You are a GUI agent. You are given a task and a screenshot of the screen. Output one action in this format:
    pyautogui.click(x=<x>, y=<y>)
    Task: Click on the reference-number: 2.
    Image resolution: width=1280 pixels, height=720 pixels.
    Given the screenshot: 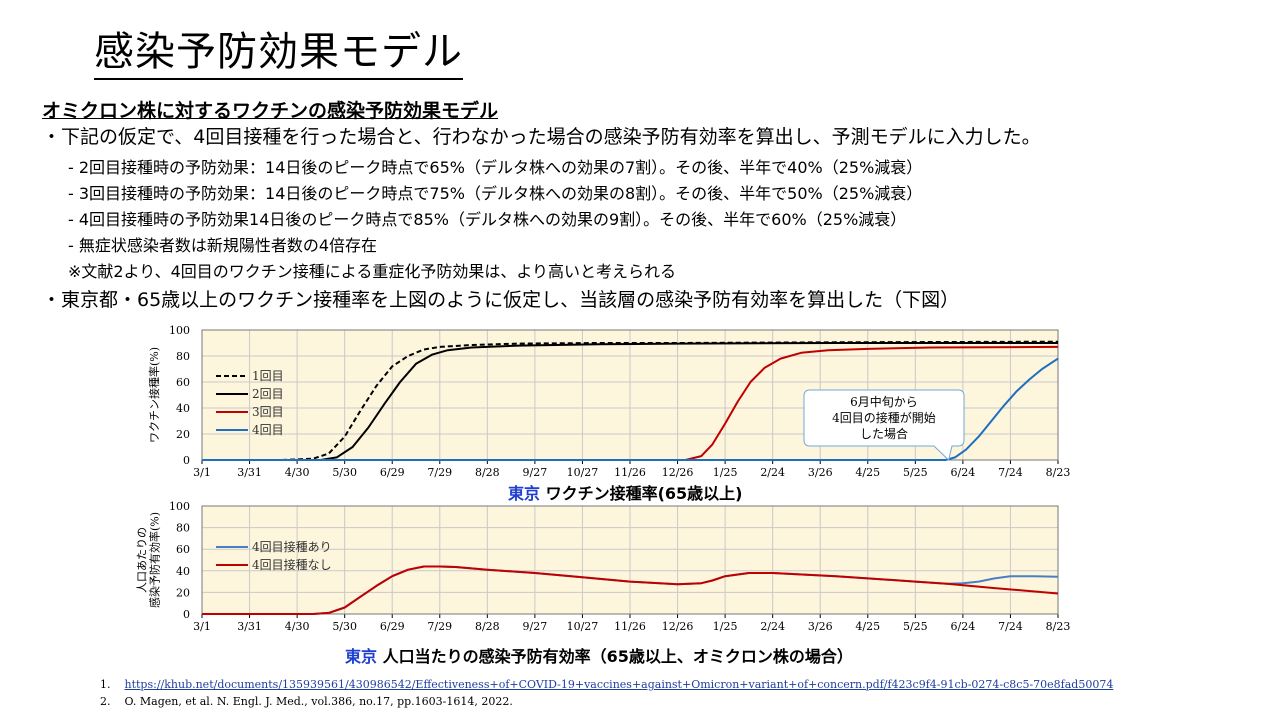 What is the action you would take?
    pyautogui.click(x=105, y=701)
    